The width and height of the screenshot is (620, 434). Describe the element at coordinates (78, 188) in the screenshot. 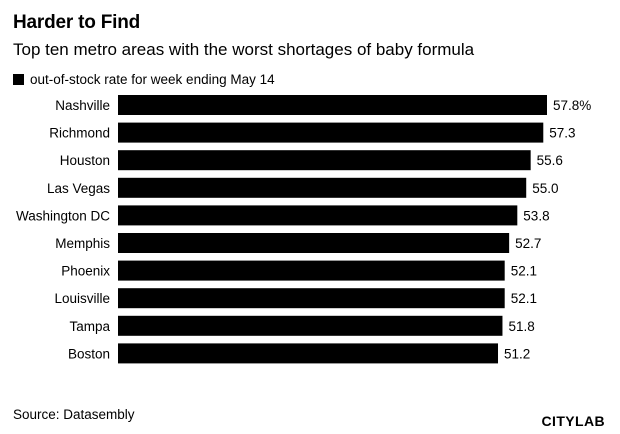

I see `category-label: Las Vegas` at that location.